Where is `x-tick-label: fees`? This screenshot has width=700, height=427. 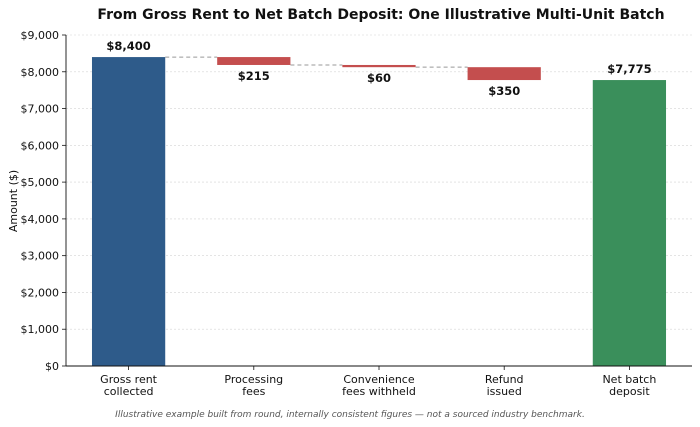
x-tick-label: fees is located at coordinates (253, 391).